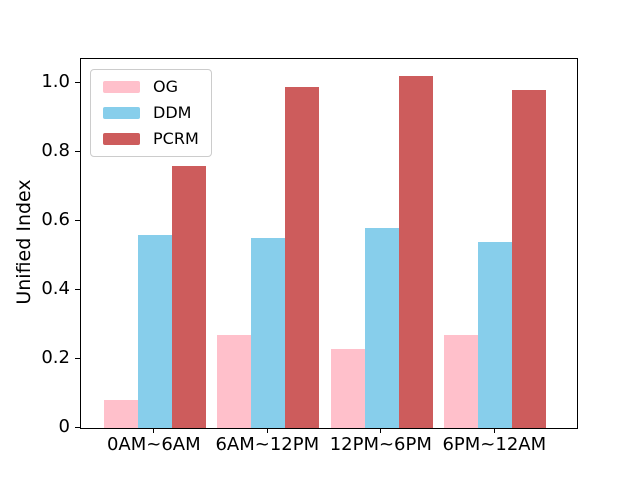  Describe the element at coordinates (121, 87) in the screenshot. I see `legend-swatch-OG` at that location.